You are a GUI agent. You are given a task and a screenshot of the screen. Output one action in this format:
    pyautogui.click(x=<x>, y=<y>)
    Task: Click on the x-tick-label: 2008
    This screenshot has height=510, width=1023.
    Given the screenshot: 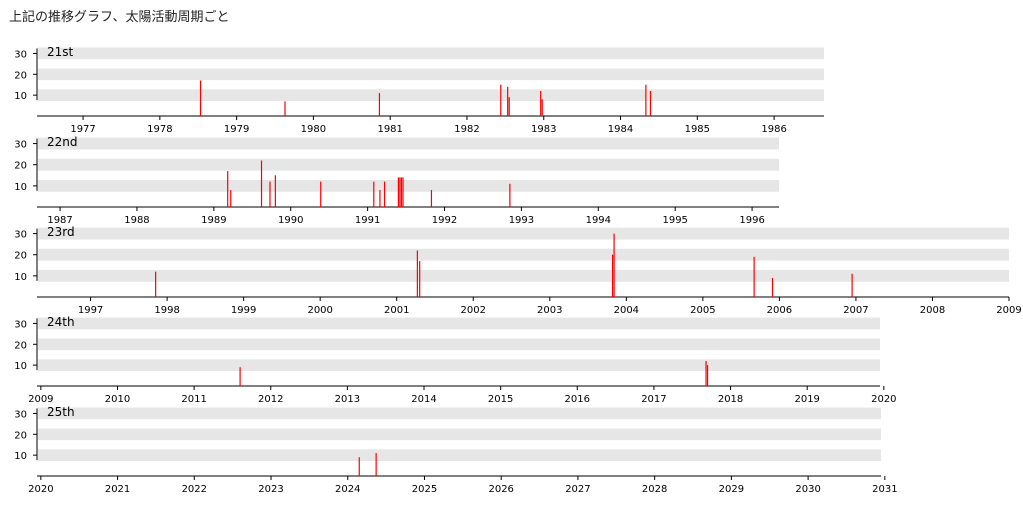 What is the action you would take?
    pyautogui.click(x=932, y=310)
    